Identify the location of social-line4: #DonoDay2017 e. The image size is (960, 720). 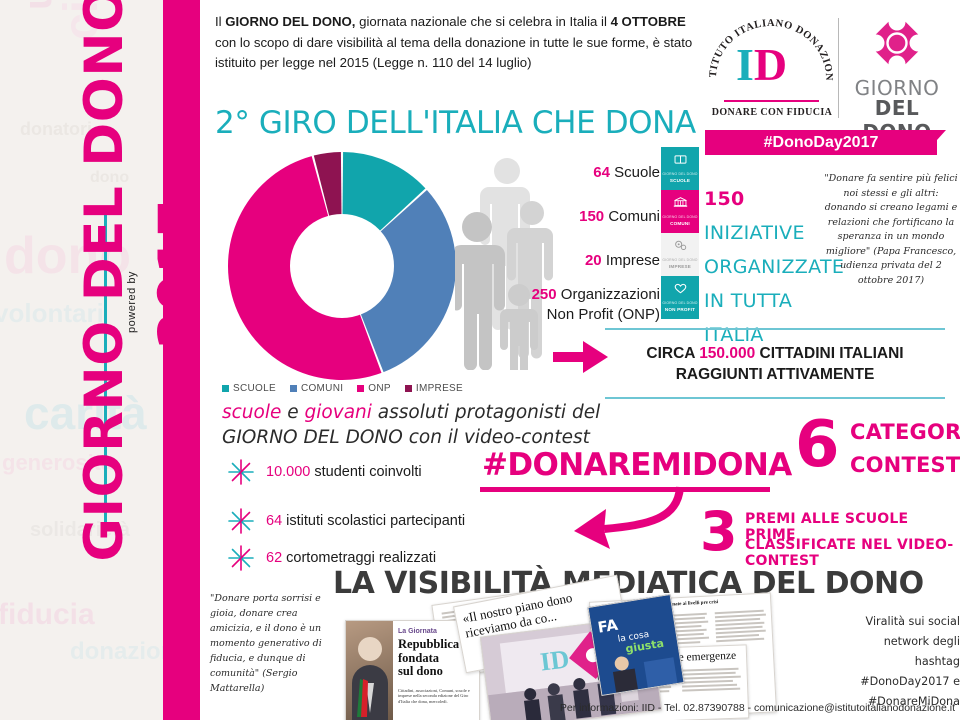
(910, 681).